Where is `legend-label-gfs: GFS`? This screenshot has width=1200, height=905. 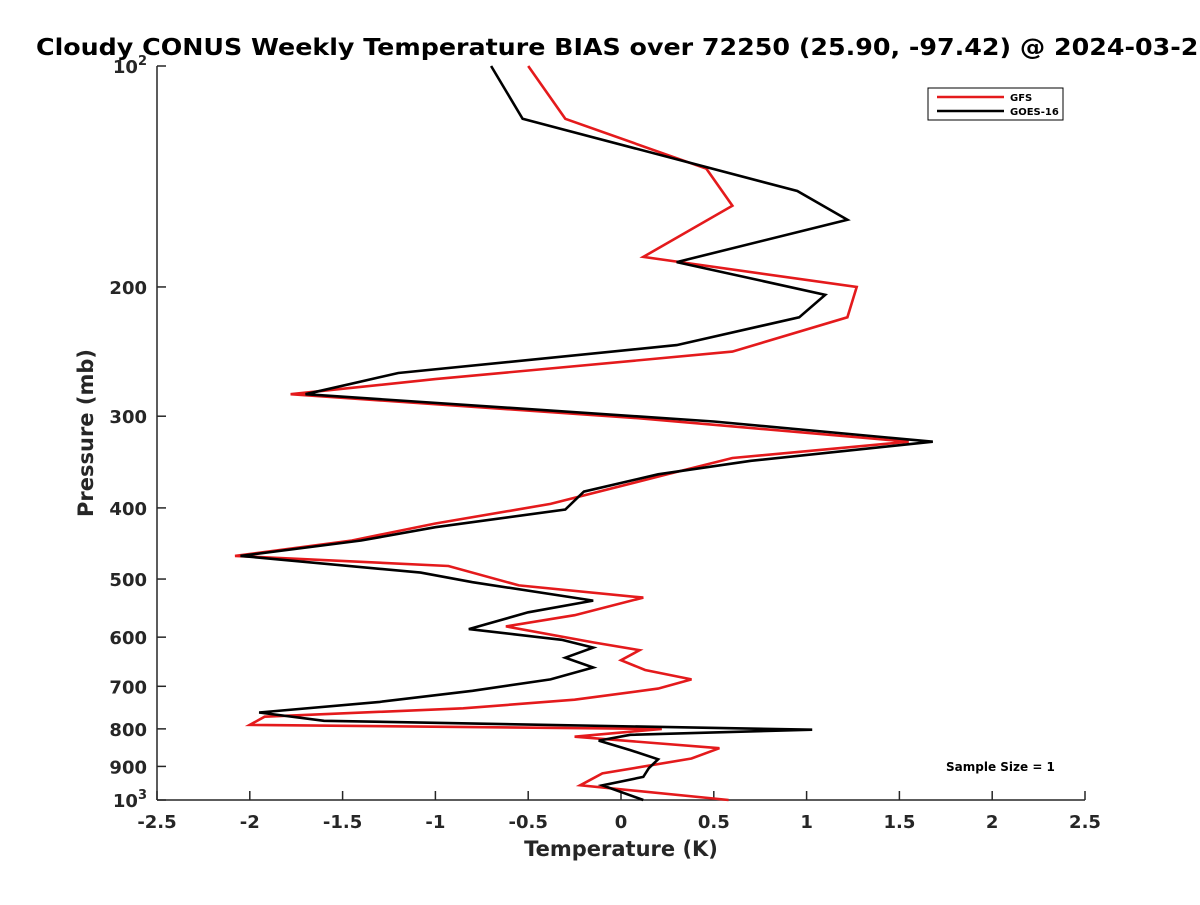 legend-label-gfs: GFS is located at coordinates (1021, 98).